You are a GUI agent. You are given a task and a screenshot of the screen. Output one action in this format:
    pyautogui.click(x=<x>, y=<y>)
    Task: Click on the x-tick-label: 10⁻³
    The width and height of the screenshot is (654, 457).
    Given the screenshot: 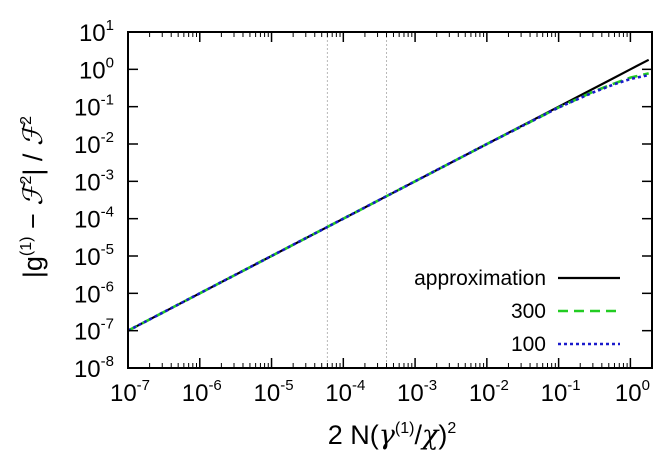 What is the action you would take?
    pyautogui.click(x=417, y=392)
    